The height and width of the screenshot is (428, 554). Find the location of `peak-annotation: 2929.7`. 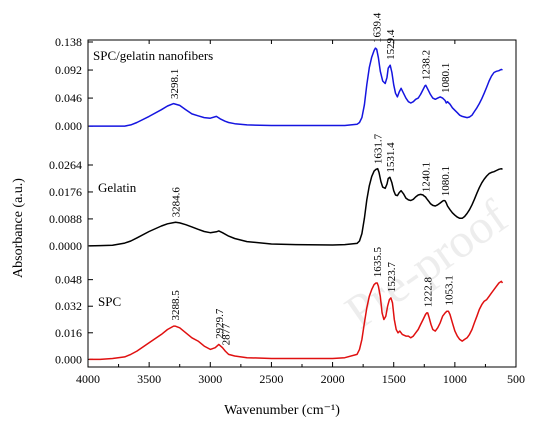

peak-annotation: 2929.7 is located at coordinates (220, 323).